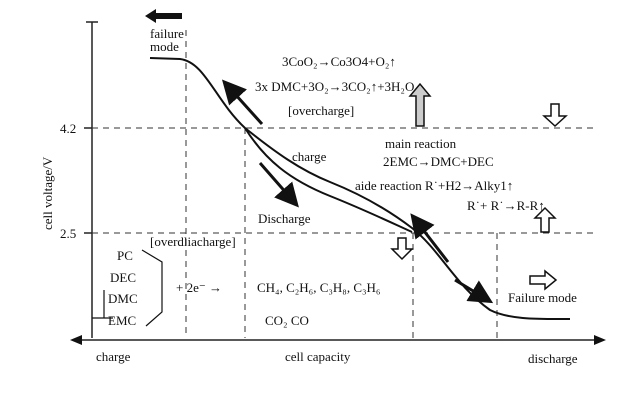 The height and width of the screenshot is (405, 640). What do you see at coordinates (127, 288) in the screenshot?
I see `solvent-list: PC DEC DMC EMC` at bounding box center [127, 288].